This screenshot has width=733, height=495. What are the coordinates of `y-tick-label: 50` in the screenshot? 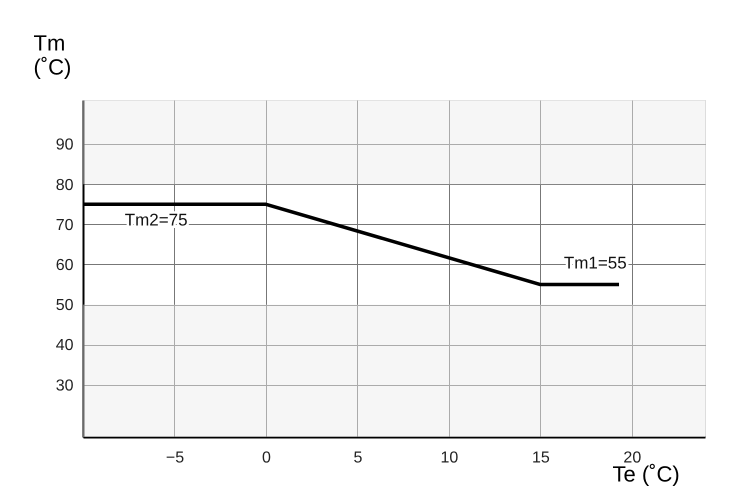 It's located at (65, 305).